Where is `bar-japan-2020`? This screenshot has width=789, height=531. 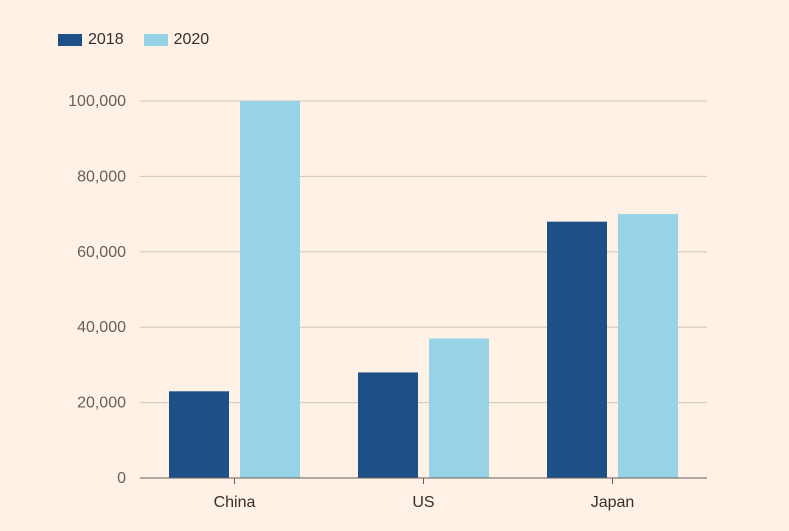 bar-japan-2020 is located at coordinates (648, 346).